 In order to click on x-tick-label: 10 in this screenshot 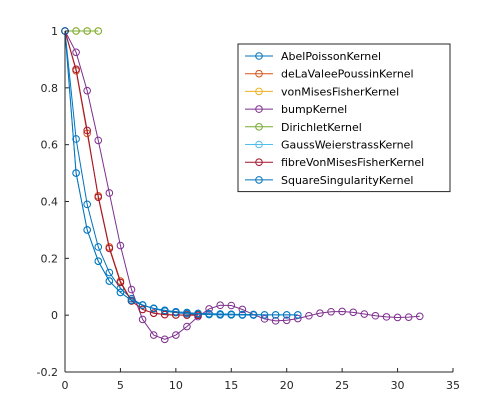, I will do `click(176, 385)`.